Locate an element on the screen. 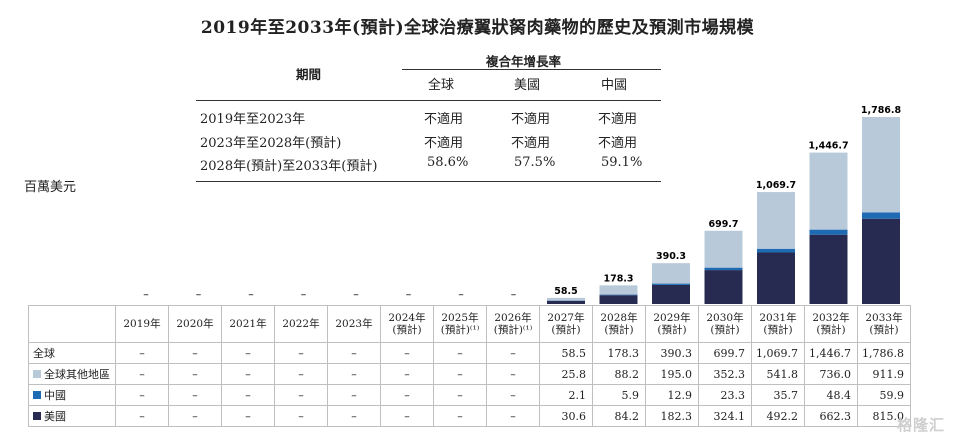  table-cell: 1,446.7 is located at coordinates (831, 353).